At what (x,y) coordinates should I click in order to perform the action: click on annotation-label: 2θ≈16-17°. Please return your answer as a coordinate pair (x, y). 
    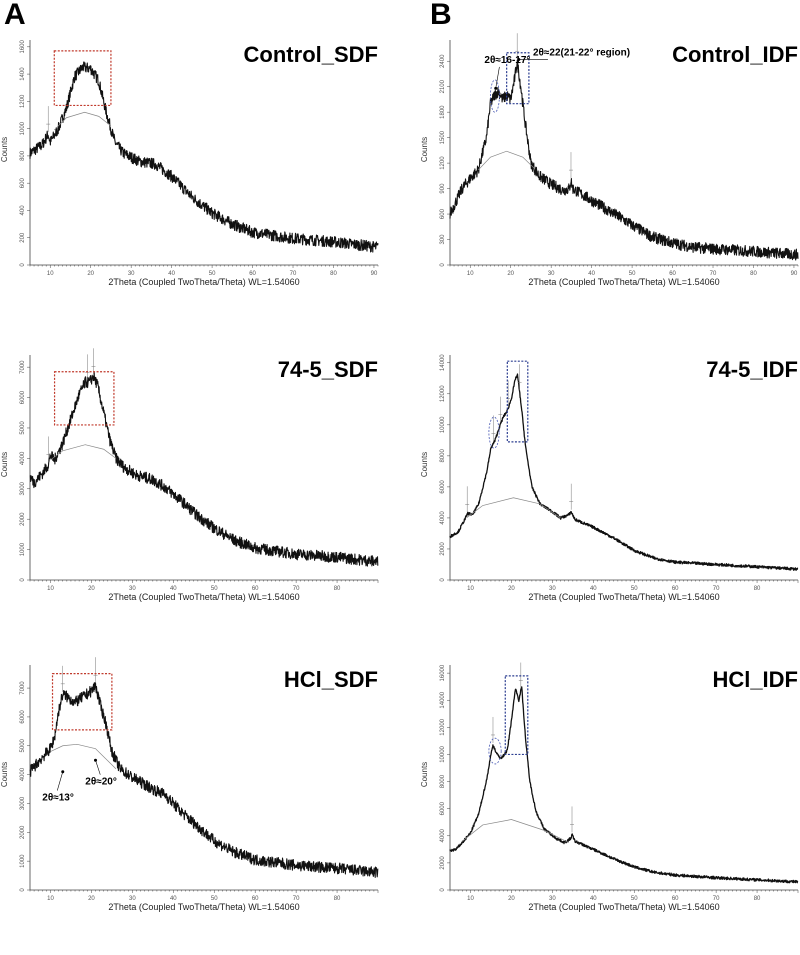
    Looking at the image, I should click on (507, 60).